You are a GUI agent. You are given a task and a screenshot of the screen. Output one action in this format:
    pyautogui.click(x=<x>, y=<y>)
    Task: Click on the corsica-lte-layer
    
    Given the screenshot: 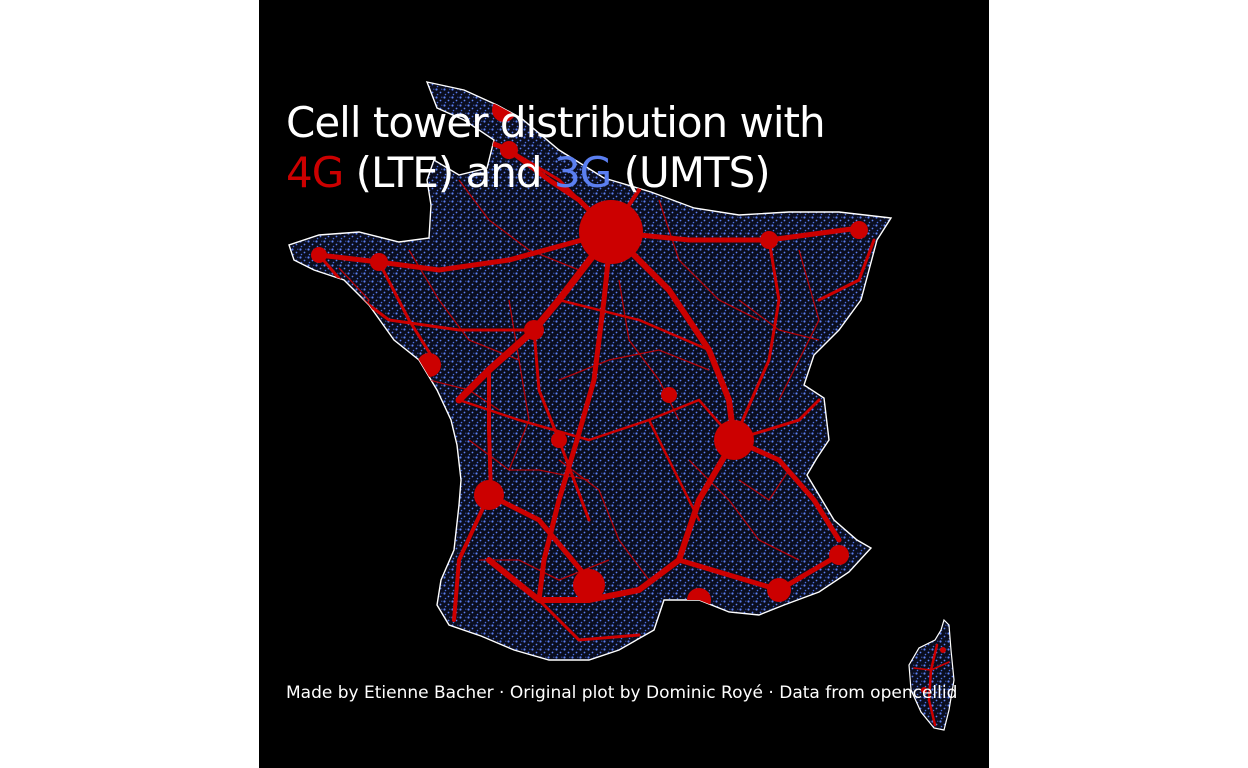 What is the action you would take?
    pyautogui.click(x=931, y=685)
    